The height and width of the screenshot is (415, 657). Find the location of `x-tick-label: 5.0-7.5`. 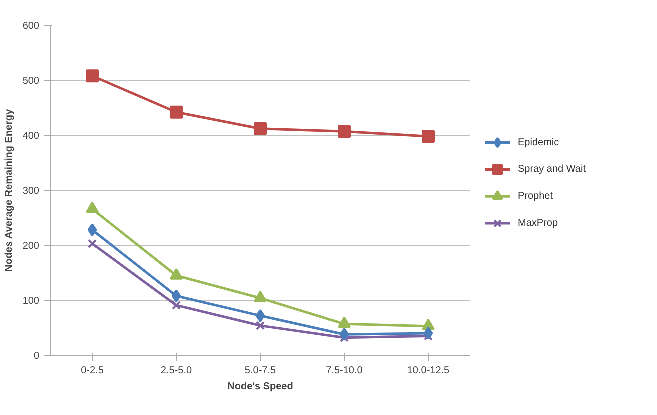

x-tick-label: 5.0-7.5 is located at coordinates (260, 371).